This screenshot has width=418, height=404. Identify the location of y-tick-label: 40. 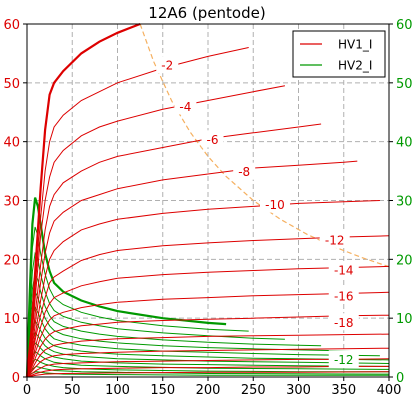
(11, 143).